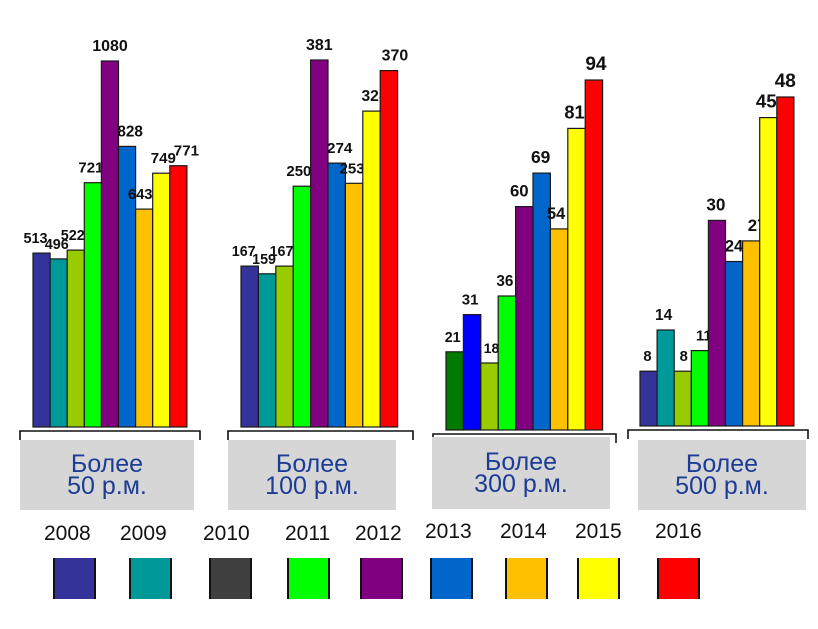 The image size is (818, 629). What do you see at coordinates (107, 486) in the screenshot?
I see `category-label-line2: 50 р.м.` at bounding box center [107, 486].